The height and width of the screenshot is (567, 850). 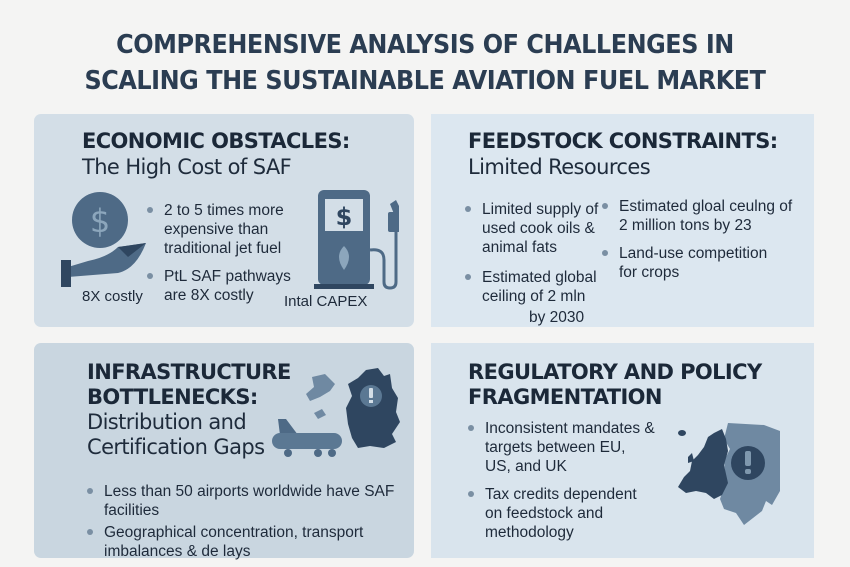 I want to click on economic-heading: ECONOMIC OBSTACLES:, so click(x=216, y=141).